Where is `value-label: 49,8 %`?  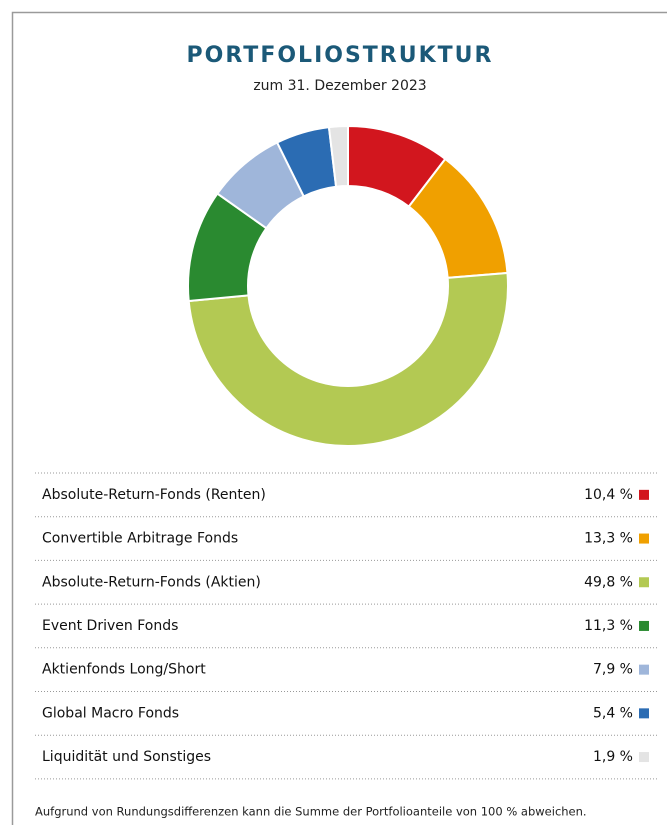 value-label: 49,8 % is located at coordinates (608, 582).